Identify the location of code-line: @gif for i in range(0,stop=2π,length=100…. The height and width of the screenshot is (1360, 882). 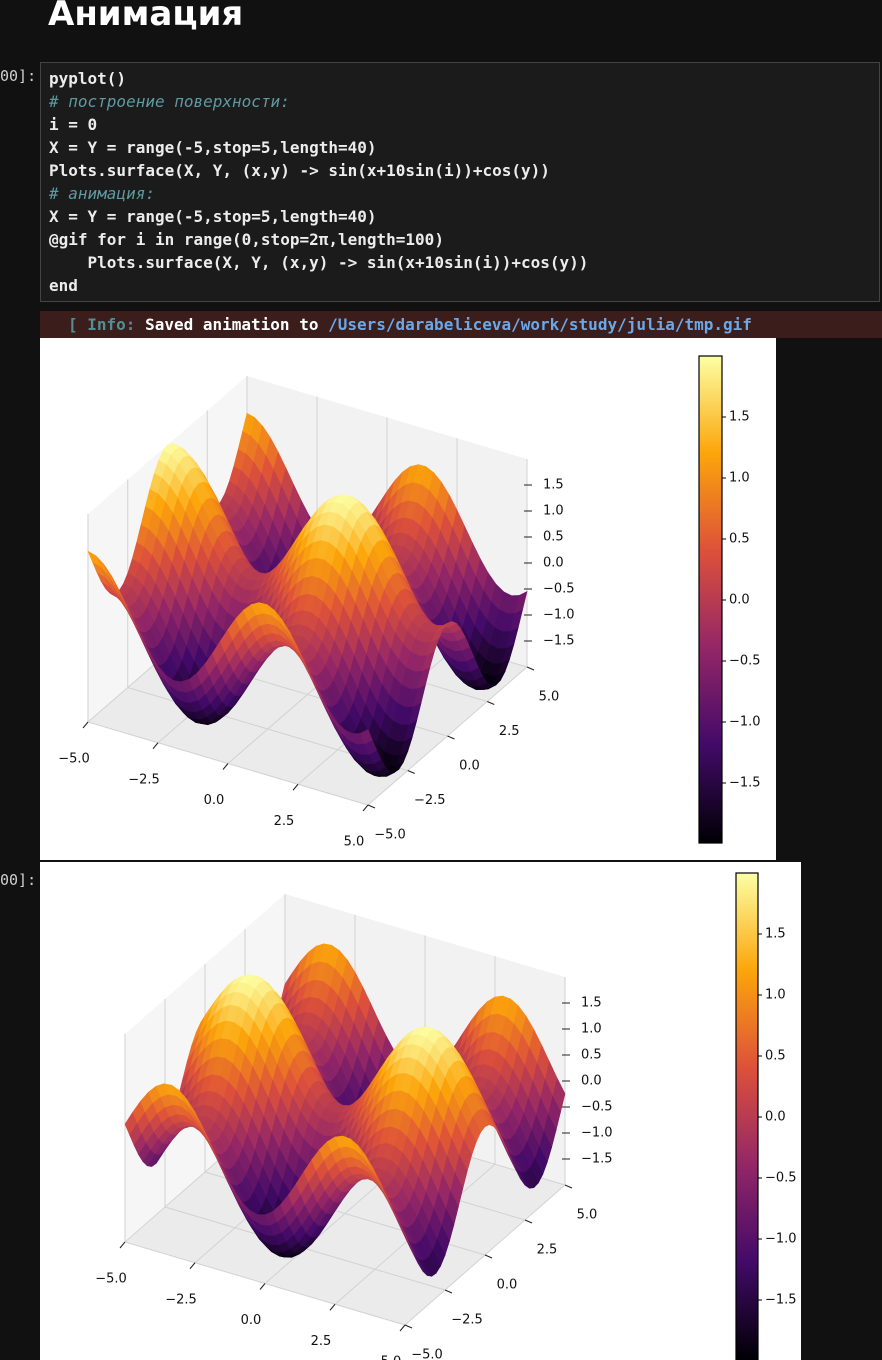
(246, 239).